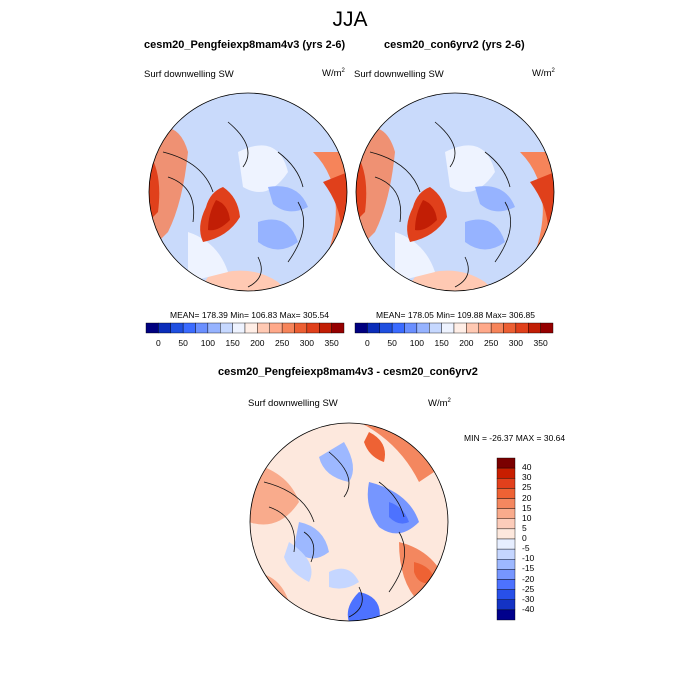 The width and height of the screenshot is (700, 700). I want to click on diff-panel-variable-label: Surf downwelling SW, so click(293, 403).